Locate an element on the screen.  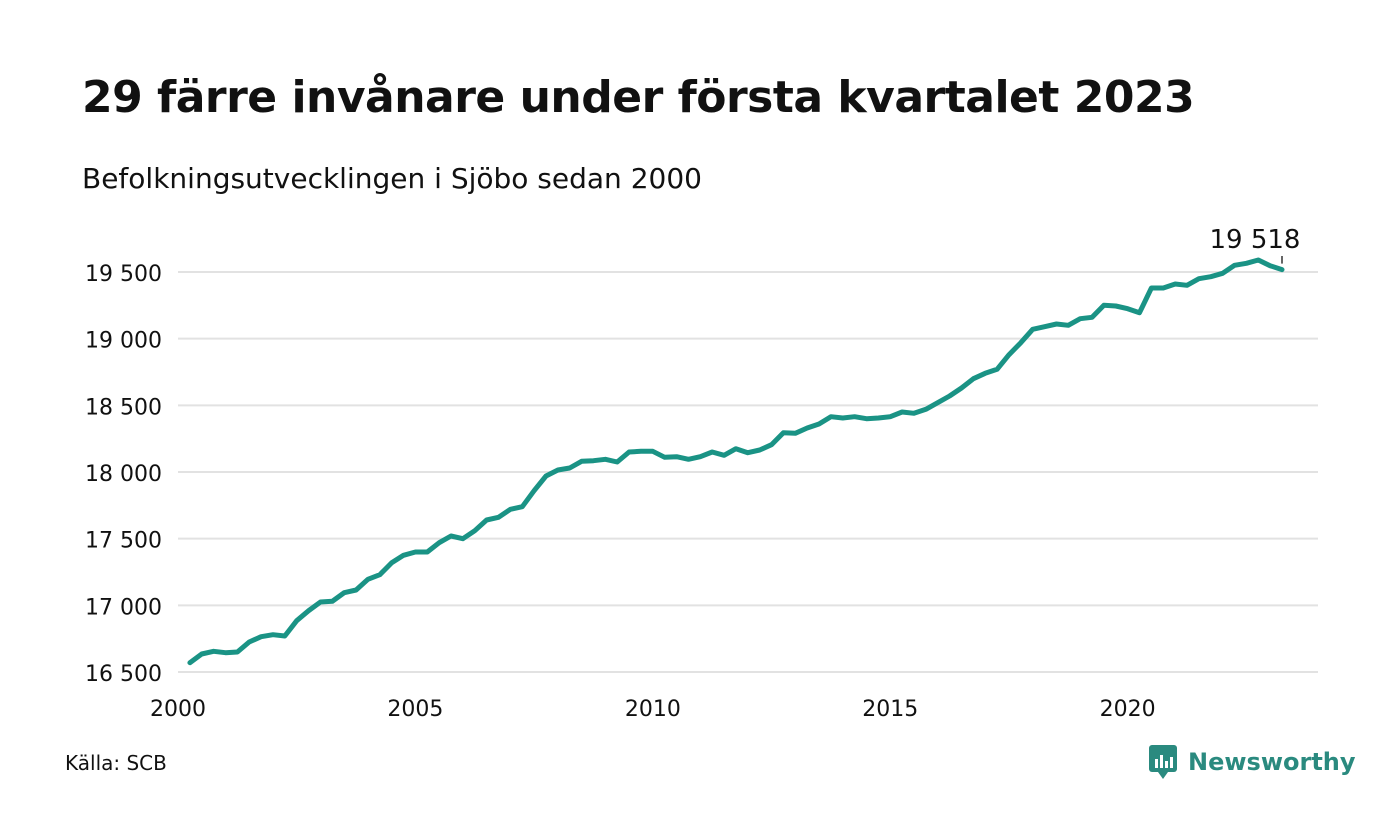
y-tick-label: 17 000 is located at coordinates (123, 607).